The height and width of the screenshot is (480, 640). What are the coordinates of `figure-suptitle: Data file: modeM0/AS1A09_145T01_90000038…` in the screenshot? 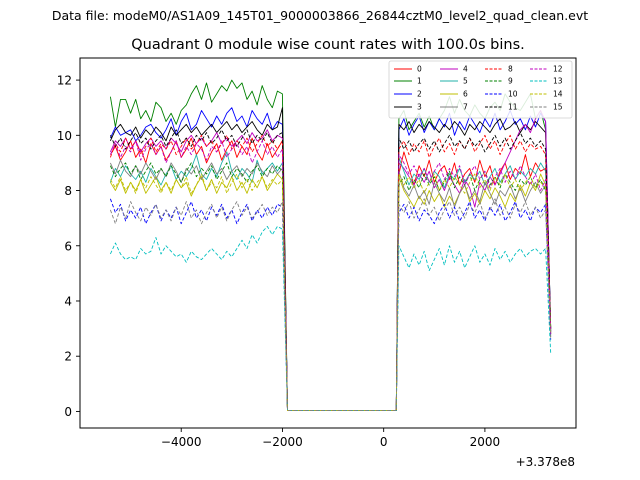 It's located at (320, 15).